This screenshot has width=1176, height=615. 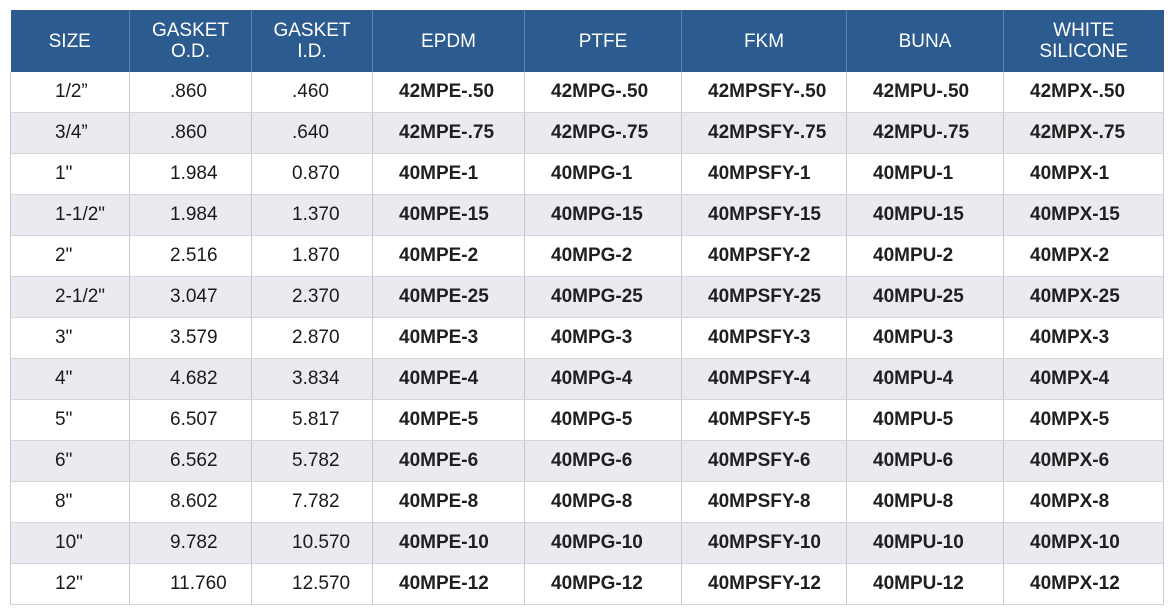 What do you see at coordinates (312, 420) in the screenshot?
I see `cell-gasket-id: 5.817` at bounding box center [312, 420].